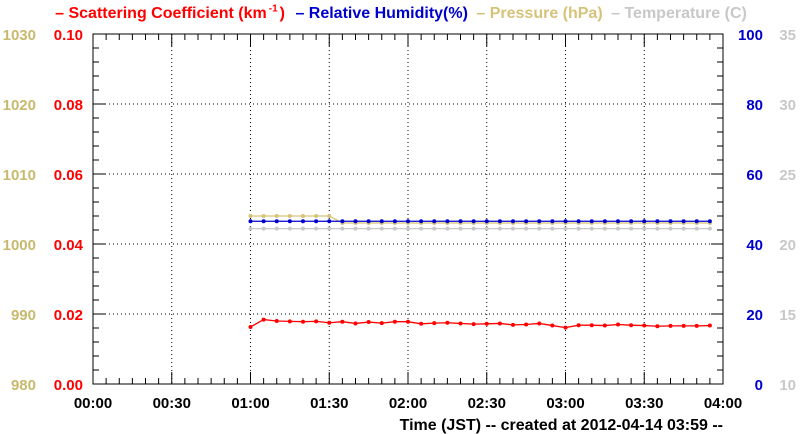  What do you see at coordinates (408, 403) in the screenshot?
I see `x-tick-label: 02:00` at bounding box center [408, 403].